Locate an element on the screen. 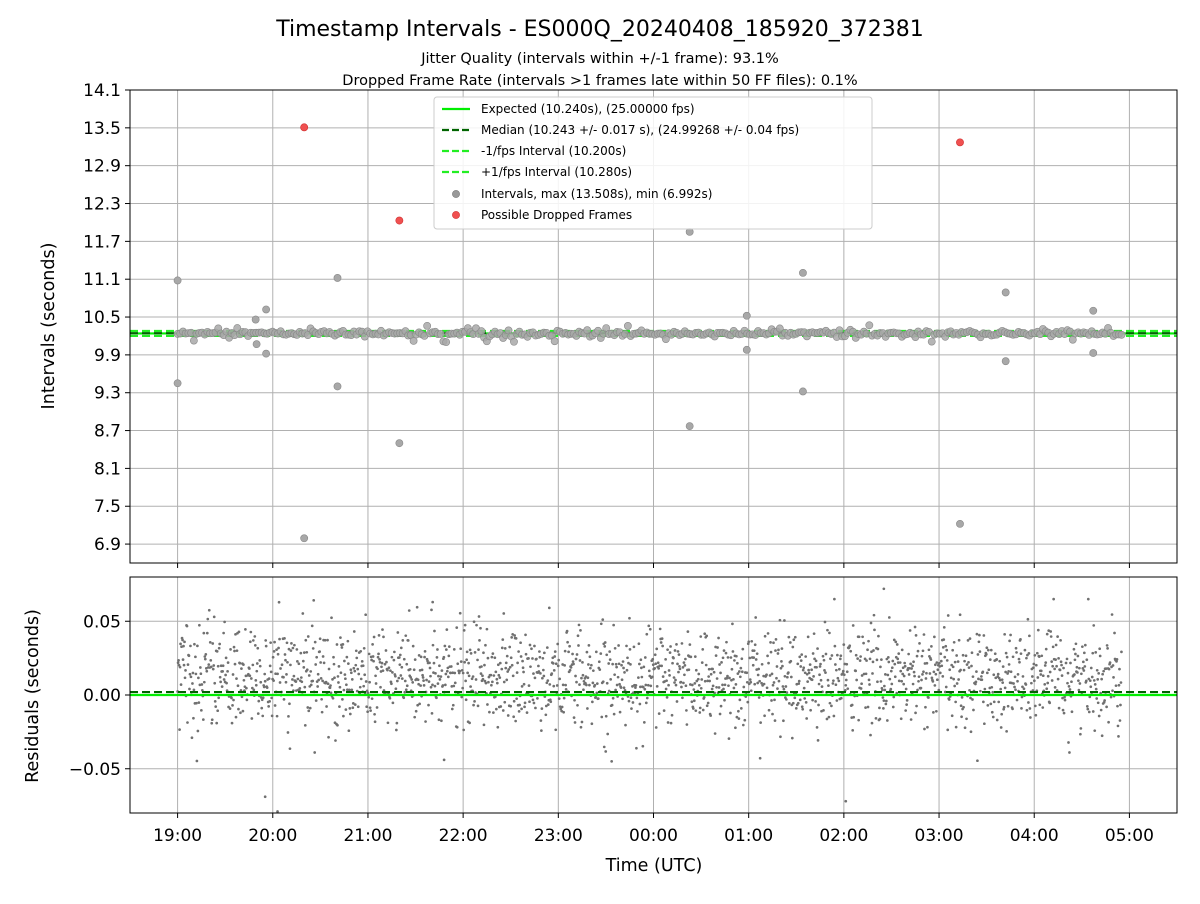 The height and width of the screenshot is (904, 1200). x-tick-label: 04:00 is located at coordinates (1034, 836).